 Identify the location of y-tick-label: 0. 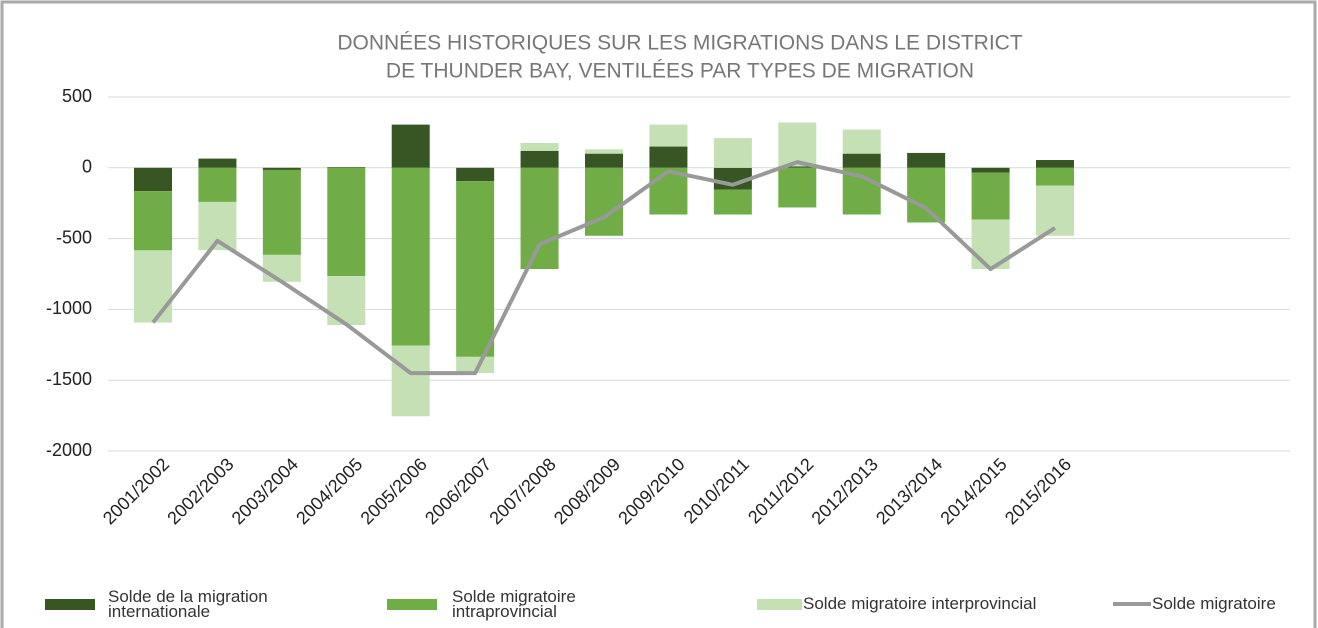
(87, 167).